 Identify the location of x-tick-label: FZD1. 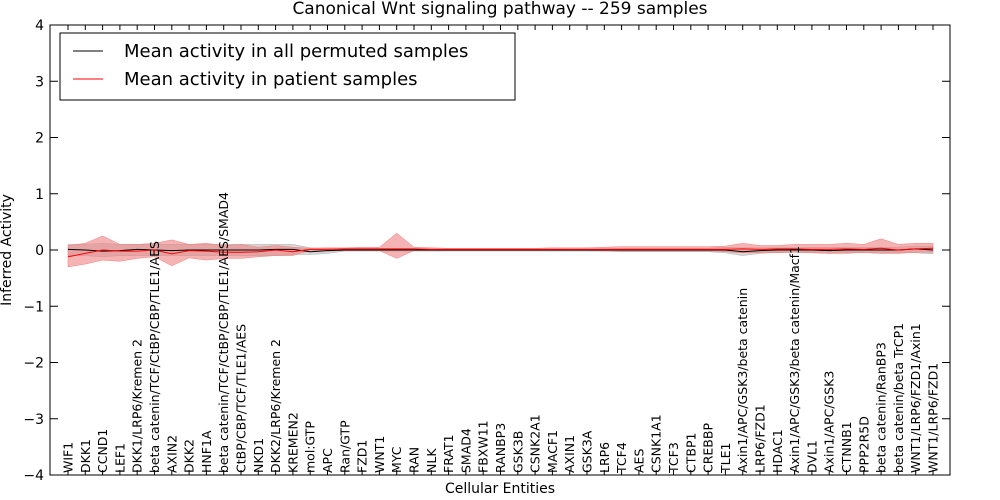
(362, 456).